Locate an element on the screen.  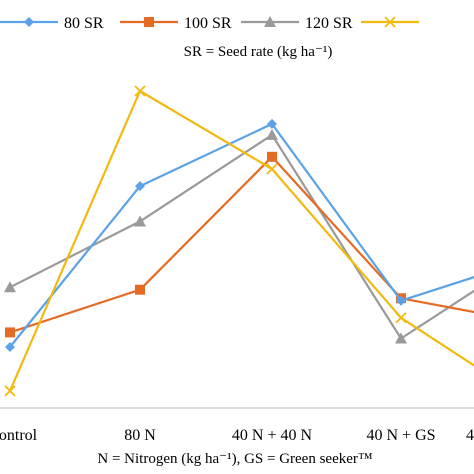
x-tick-label: 40 N + GS is located at coordinates (400, 435).